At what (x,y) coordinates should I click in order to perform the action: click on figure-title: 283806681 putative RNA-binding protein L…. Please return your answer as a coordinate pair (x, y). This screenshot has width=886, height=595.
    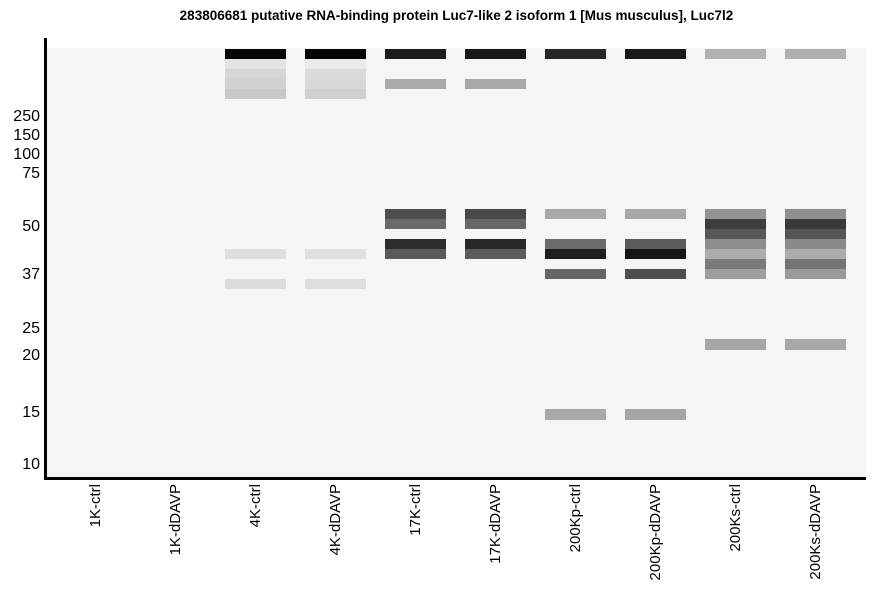
    Looking at the image, I should click on (456, 15).